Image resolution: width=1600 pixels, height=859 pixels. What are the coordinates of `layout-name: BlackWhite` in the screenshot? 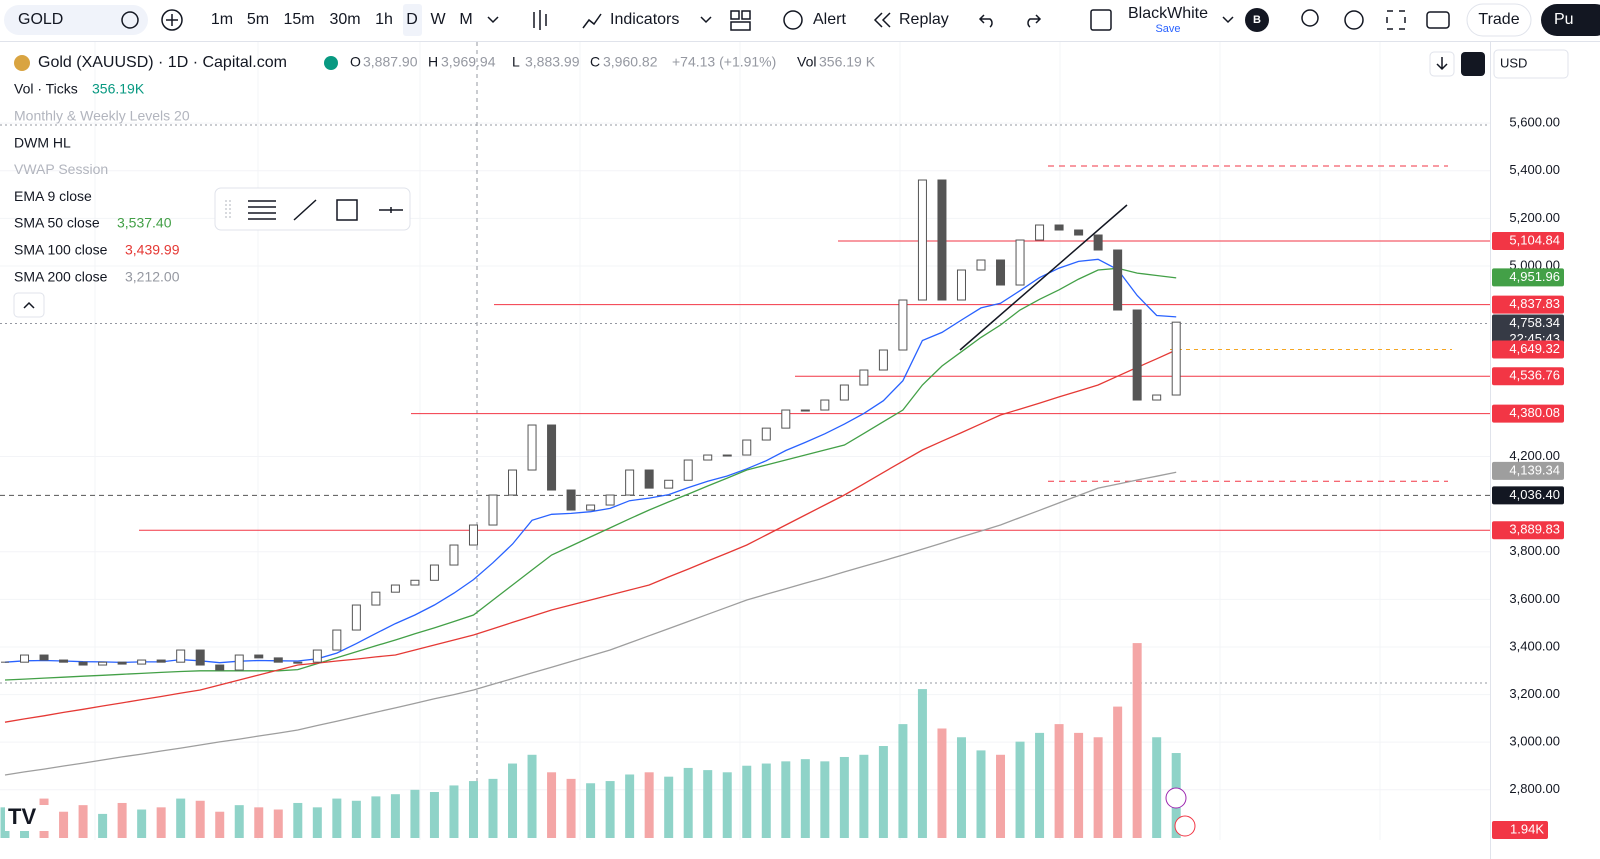 It's located at (1168, 13).